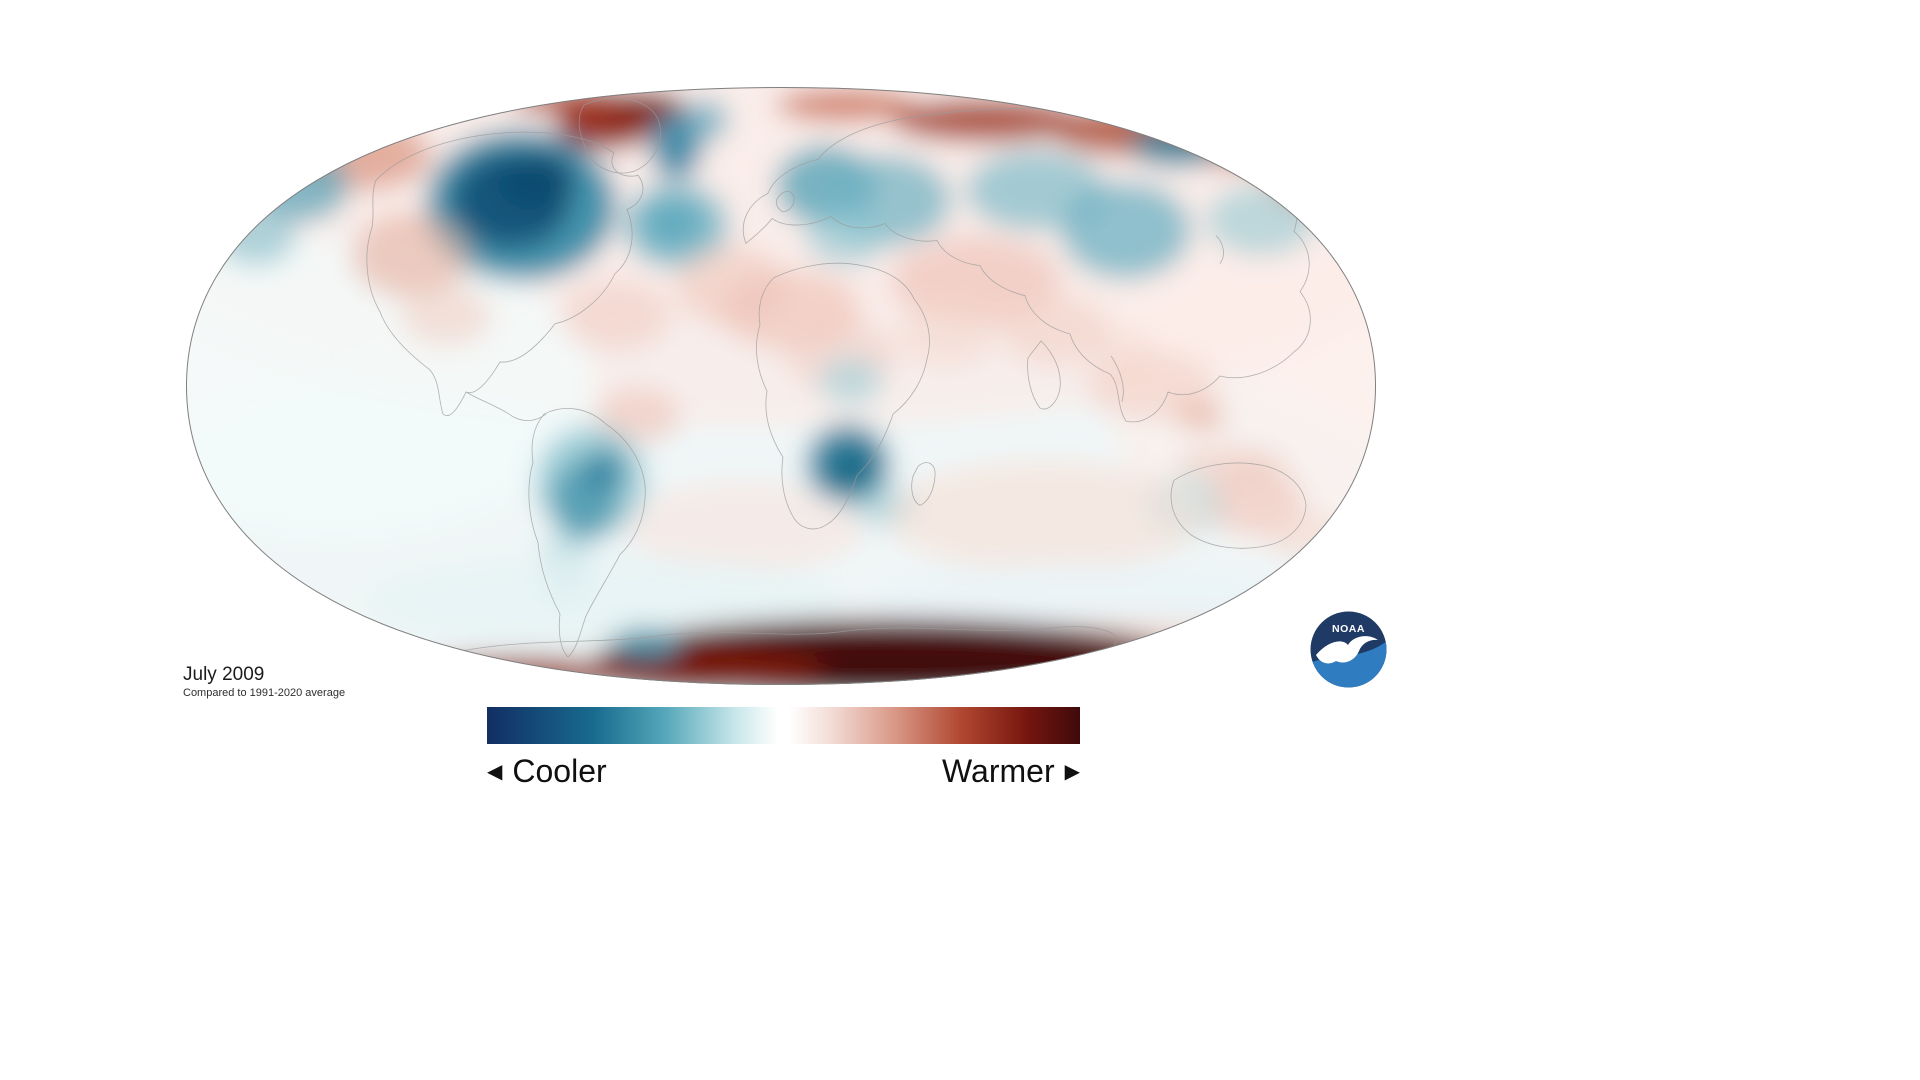  What do you see at coordinates (780, 641) in the screenshot?
I see `outline-antarctica` at bounding box center [780, 641].